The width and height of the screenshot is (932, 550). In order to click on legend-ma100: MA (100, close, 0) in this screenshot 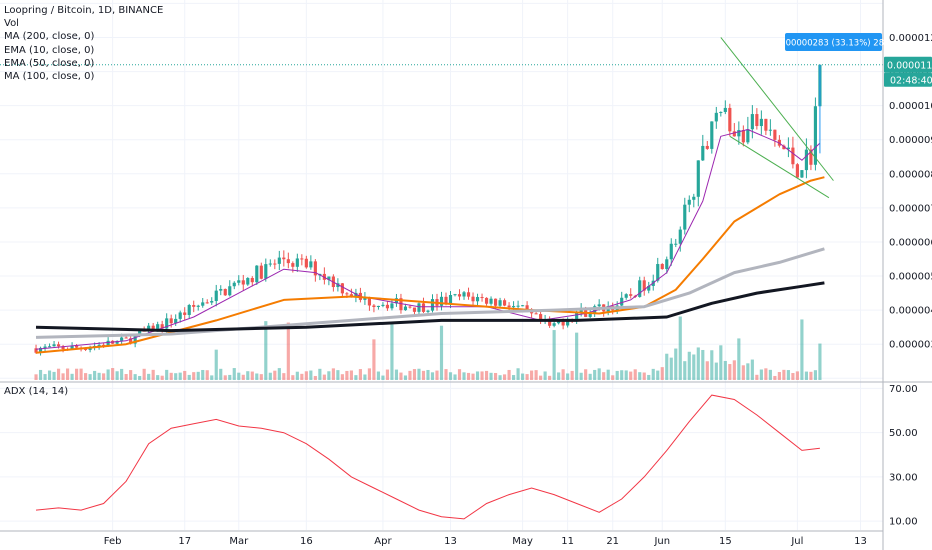, I will do `click(49, 77)`.